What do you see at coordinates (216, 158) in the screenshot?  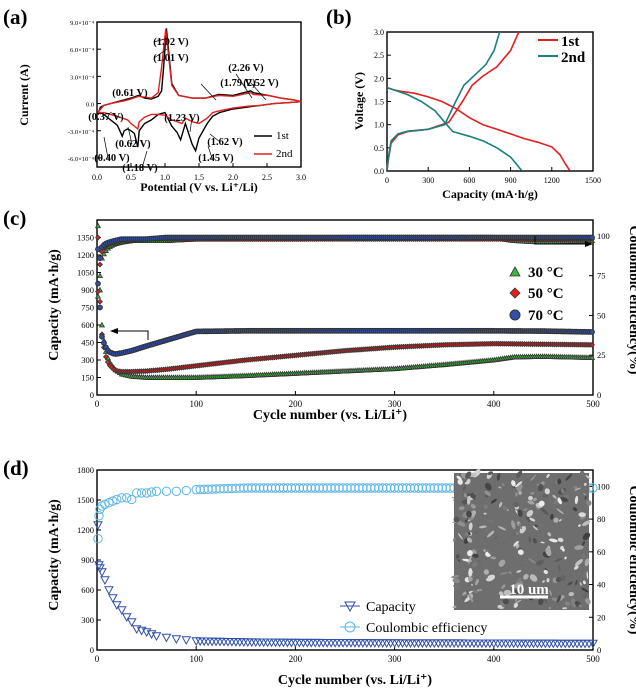 I see `peak-annotation: (1.45 V)` at bounding box center [216, 158].